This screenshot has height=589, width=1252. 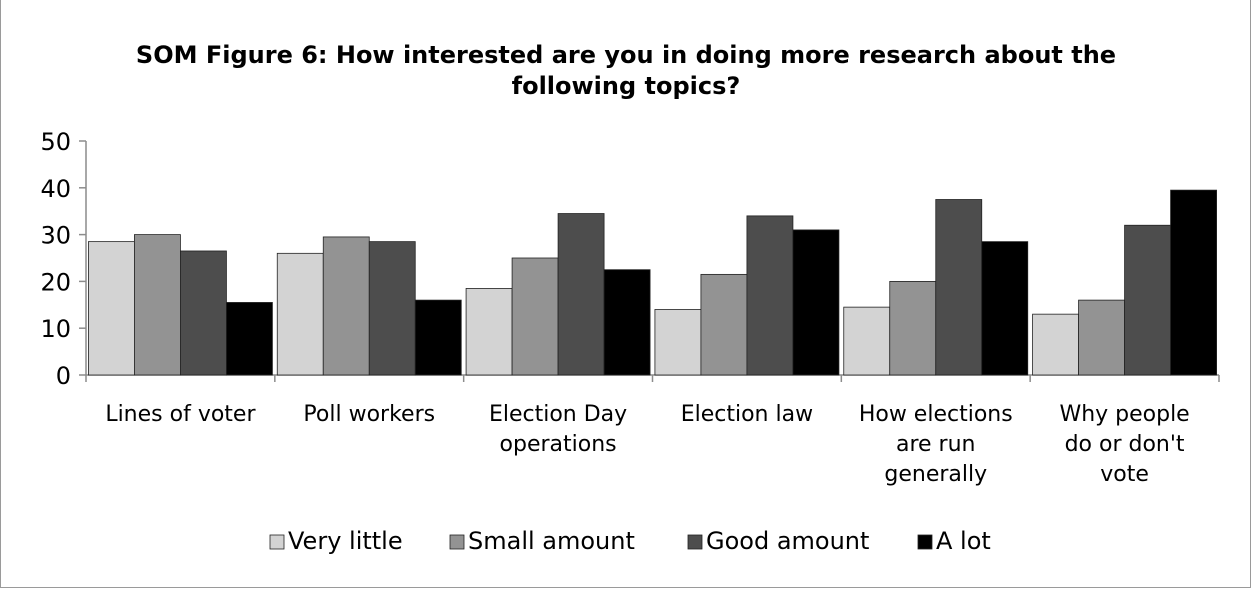 I want to click on x-category-label-line: are run, so click(x=936, y=444).